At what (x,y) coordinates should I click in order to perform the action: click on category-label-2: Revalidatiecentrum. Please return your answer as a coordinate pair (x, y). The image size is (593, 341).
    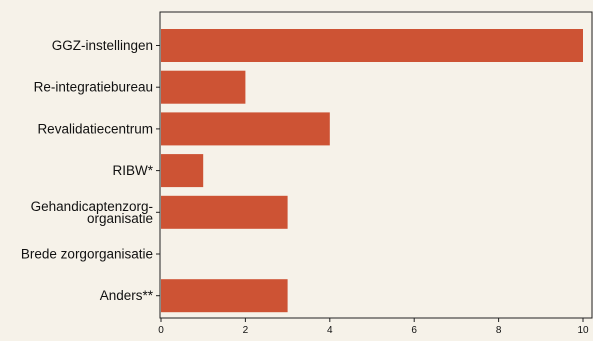
    Looking at the image, I should click on (95, 128).